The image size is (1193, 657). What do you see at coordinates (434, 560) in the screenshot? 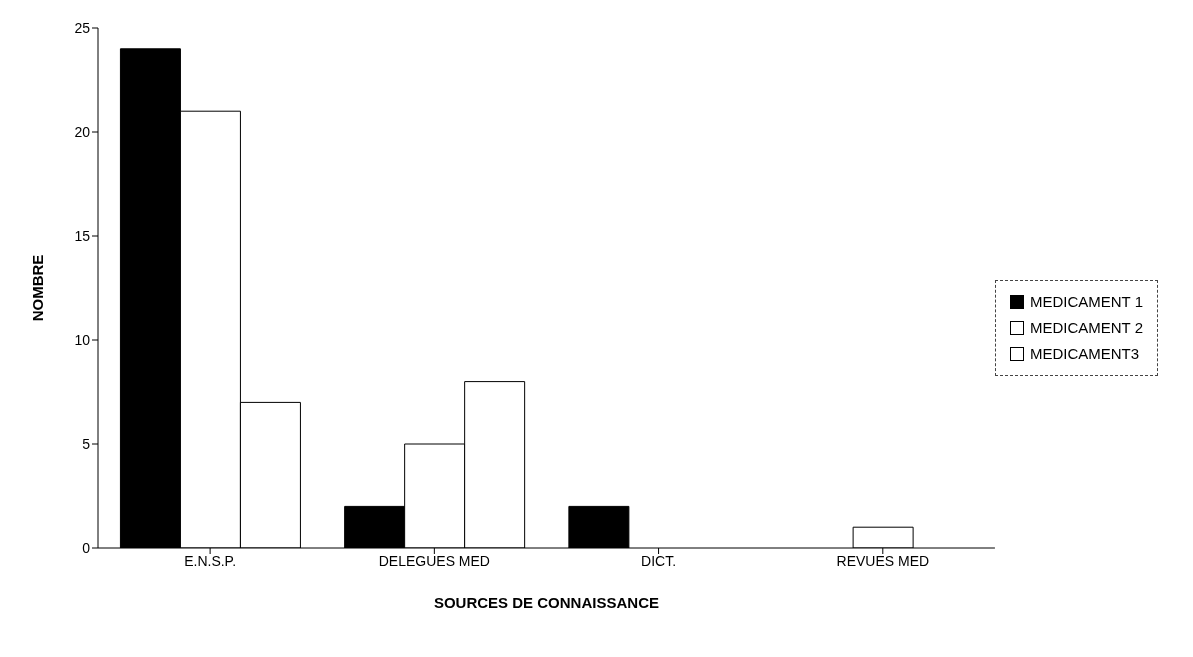
I see `x-tick-label: DELEGUES MED` at bounding box center [434, 560].